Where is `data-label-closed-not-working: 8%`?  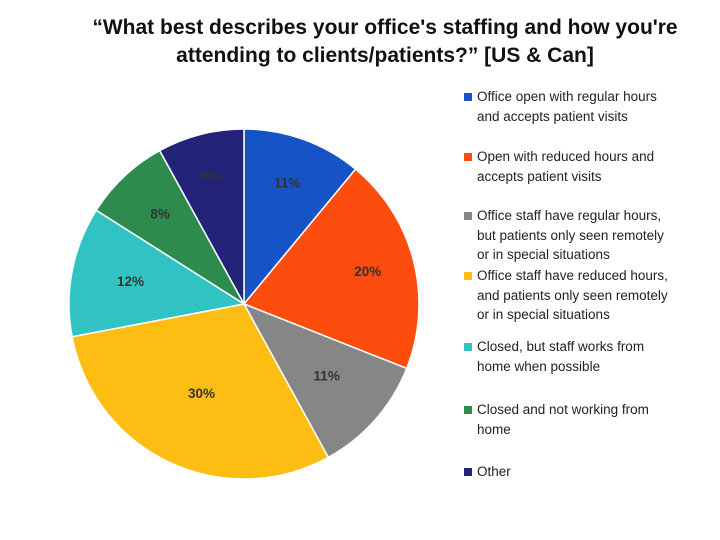 data-label-closed-not-working: 8% is located at coordinates (160, 213).